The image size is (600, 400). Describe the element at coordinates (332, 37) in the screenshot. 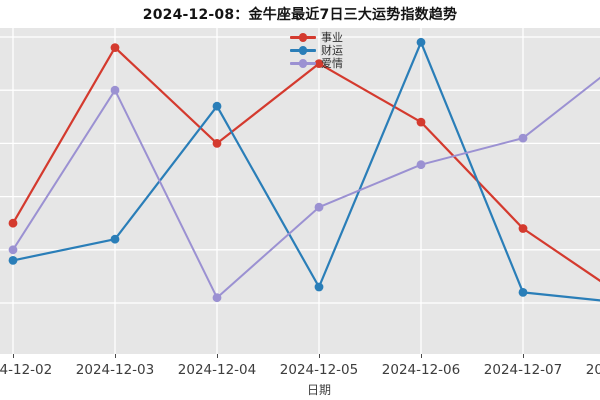

I see `legend-label: 事业` at that location.